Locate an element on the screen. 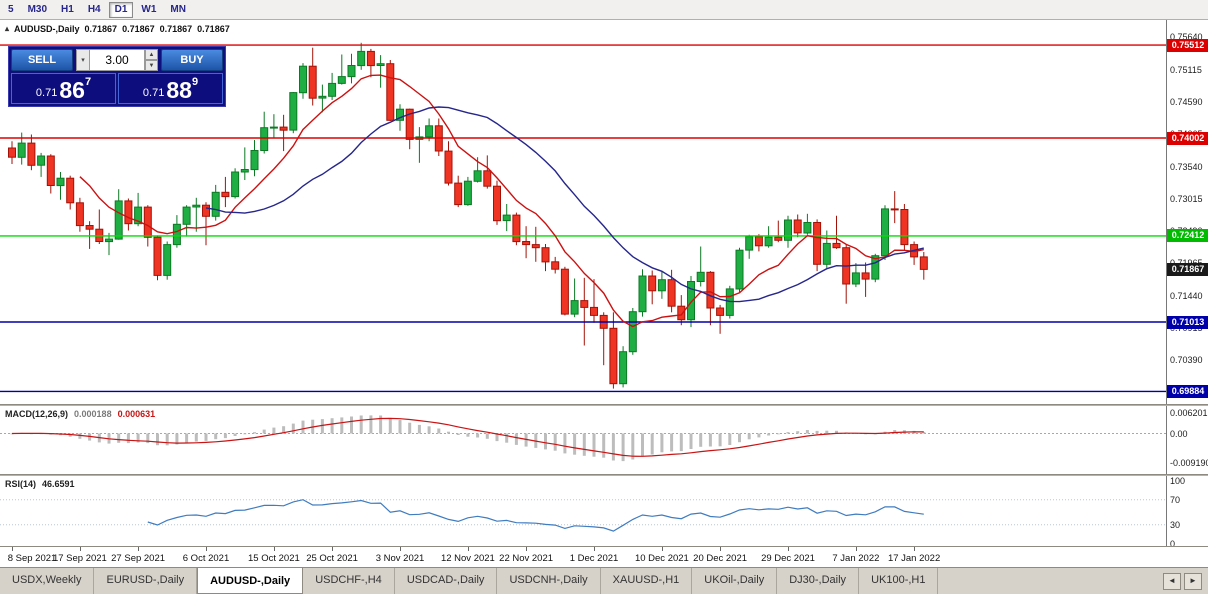 This screenshot has height=594, width=1208. date-label: 29 Dec 2021 is located at coordinates (788, 558).